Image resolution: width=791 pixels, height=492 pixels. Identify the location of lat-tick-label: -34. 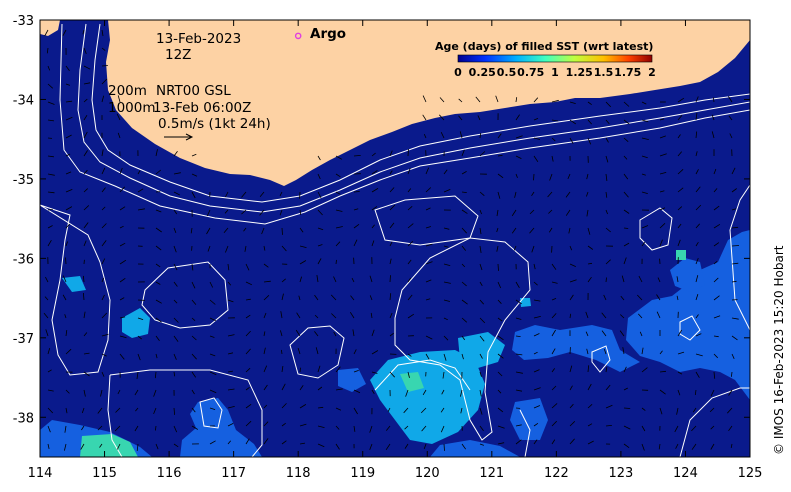
(23, 100).